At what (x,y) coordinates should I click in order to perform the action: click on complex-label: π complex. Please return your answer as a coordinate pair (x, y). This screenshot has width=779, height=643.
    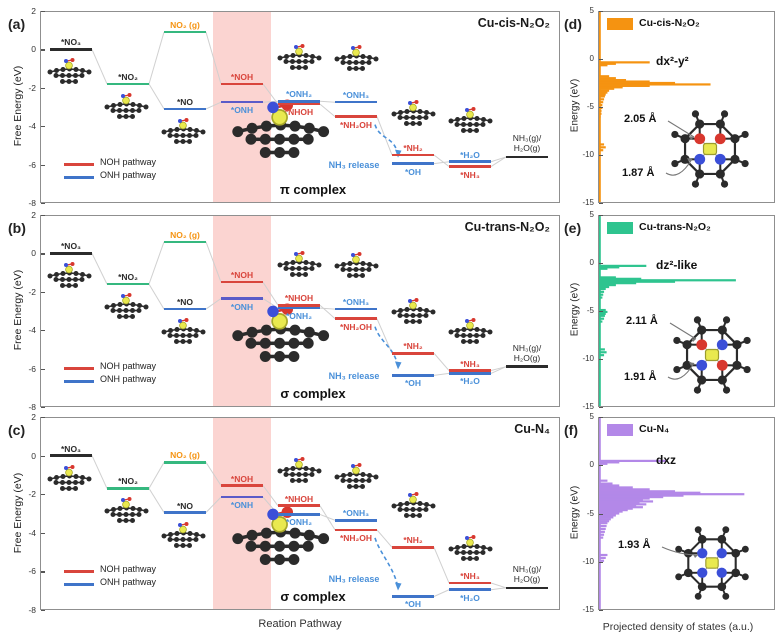
    Looking at the image, I should click on (313, 189).